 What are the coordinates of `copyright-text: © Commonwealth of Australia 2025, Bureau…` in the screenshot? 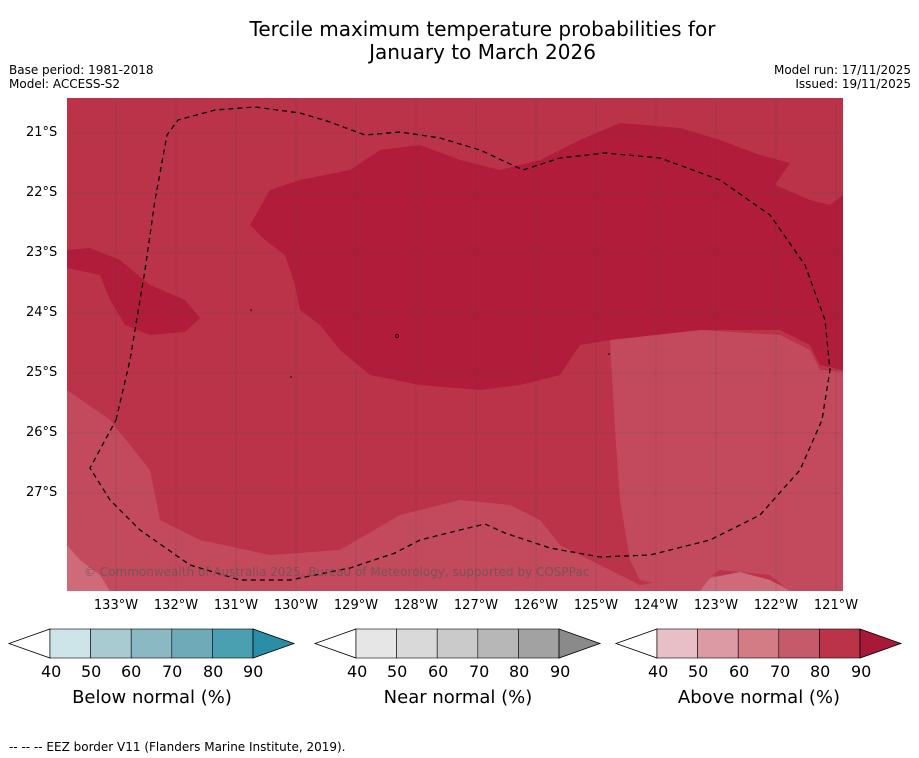 It's located at (337, 572).